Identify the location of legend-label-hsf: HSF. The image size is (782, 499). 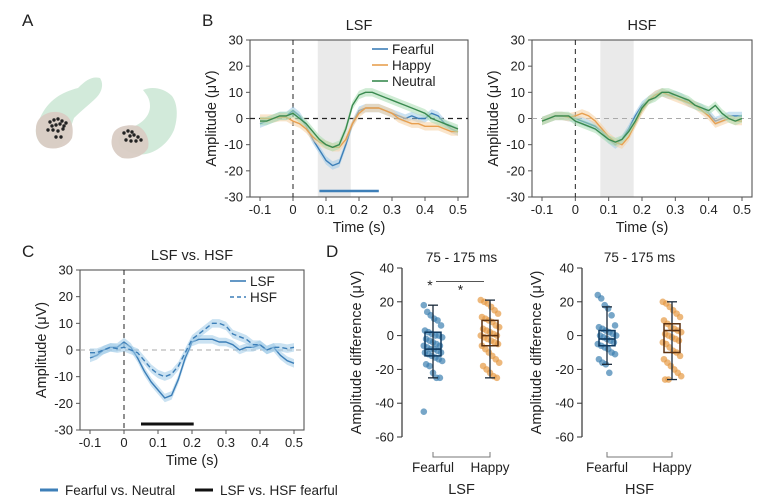
(263, 297).